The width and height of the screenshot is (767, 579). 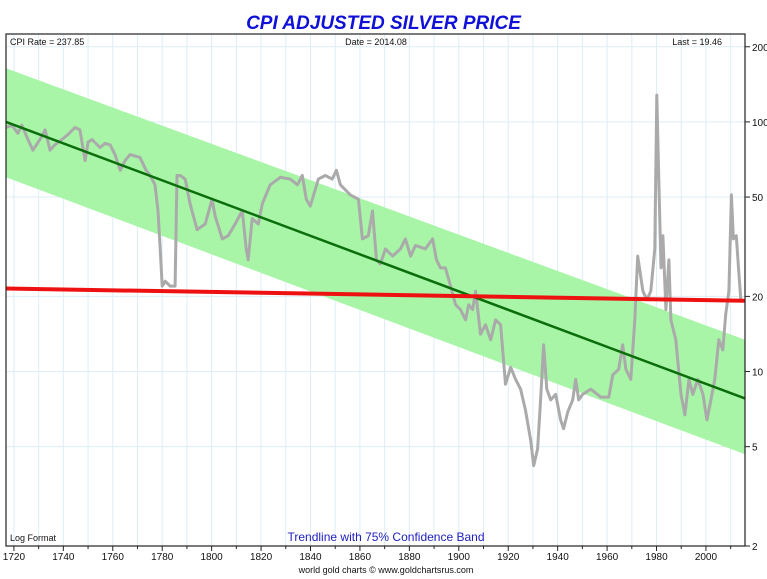 I want to click on x-tick-label: 1820, so click(x=261, y=557).